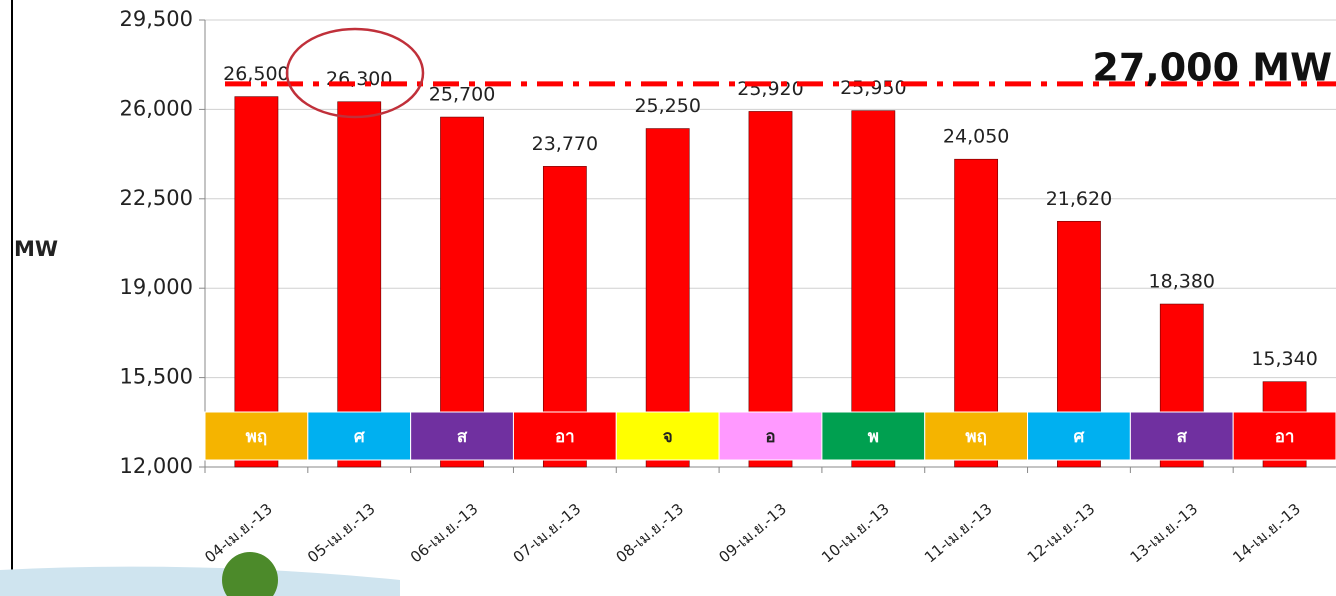 This screenshot has width=1336, height=596. Describe the element at coordinates (156, 466) in the screenshot. I see `y-tick-label: 12,000` at that location.